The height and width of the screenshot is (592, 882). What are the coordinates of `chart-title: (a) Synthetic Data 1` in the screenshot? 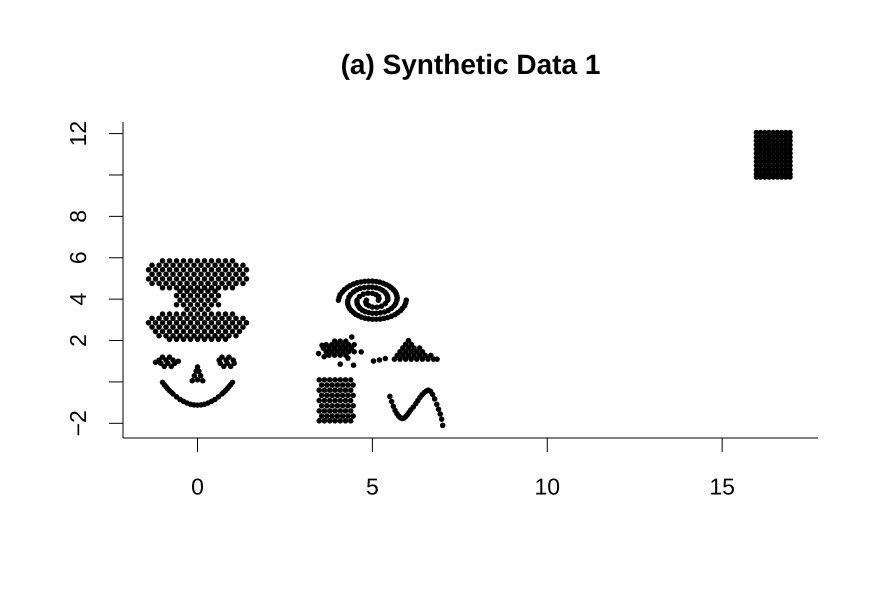 It's located at (471, 65).